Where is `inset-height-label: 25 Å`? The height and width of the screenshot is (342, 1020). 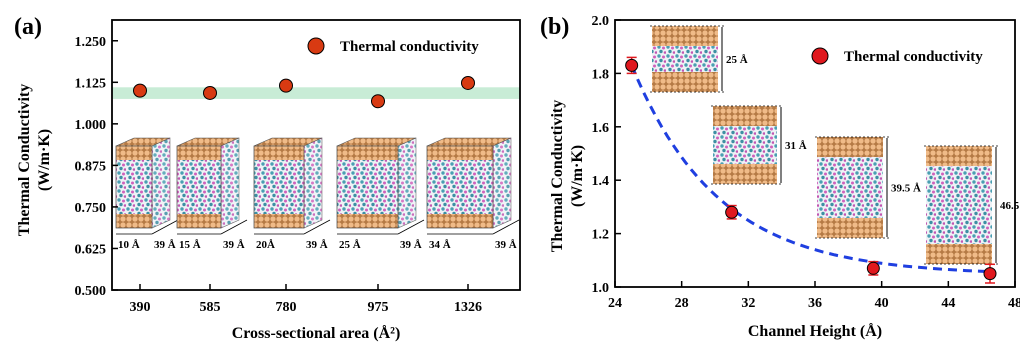
inset-height-label: 25 Å is located at coordinates (737, 60).